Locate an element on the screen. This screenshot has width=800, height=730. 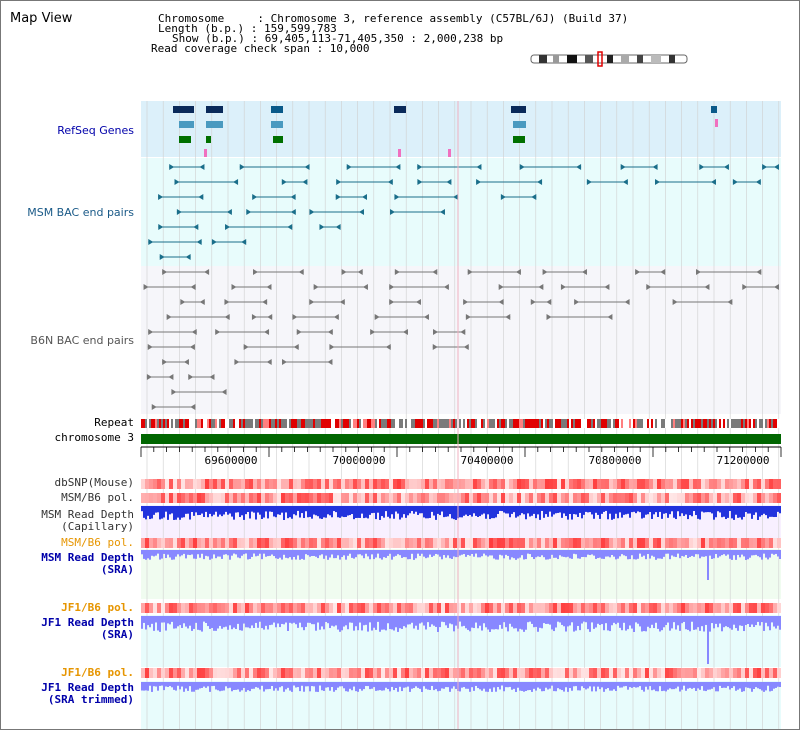
chromosome-ideogram is located at coordinates (610, 59).